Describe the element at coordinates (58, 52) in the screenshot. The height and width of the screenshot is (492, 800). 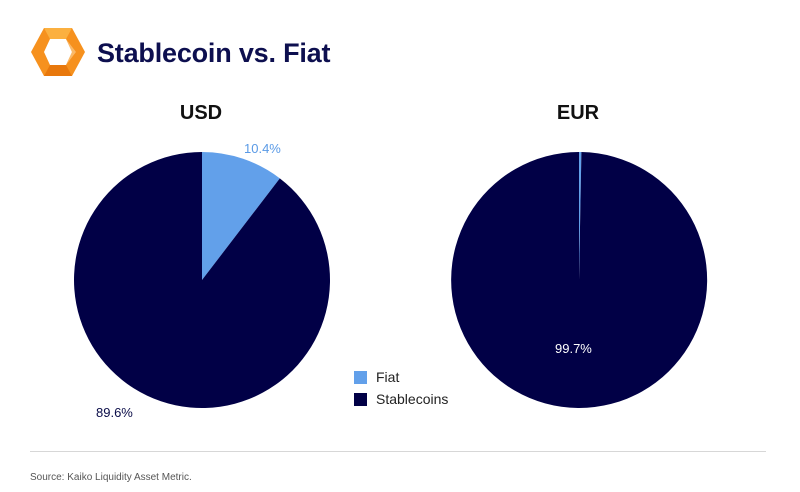
I see `kaiko-logo-icon` at that location.